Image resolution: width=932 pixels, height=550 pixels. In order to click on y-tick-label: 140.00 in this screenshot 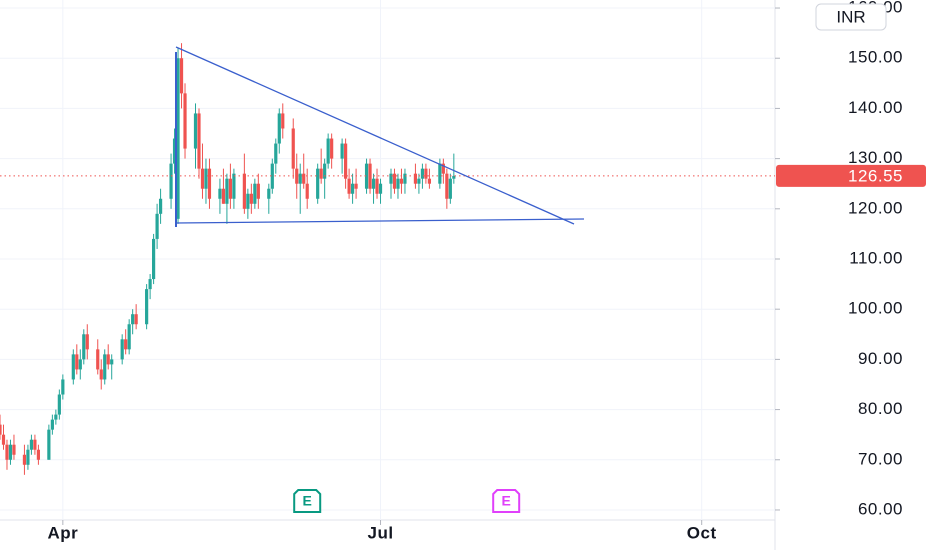, I will do `click(875, 107)`.